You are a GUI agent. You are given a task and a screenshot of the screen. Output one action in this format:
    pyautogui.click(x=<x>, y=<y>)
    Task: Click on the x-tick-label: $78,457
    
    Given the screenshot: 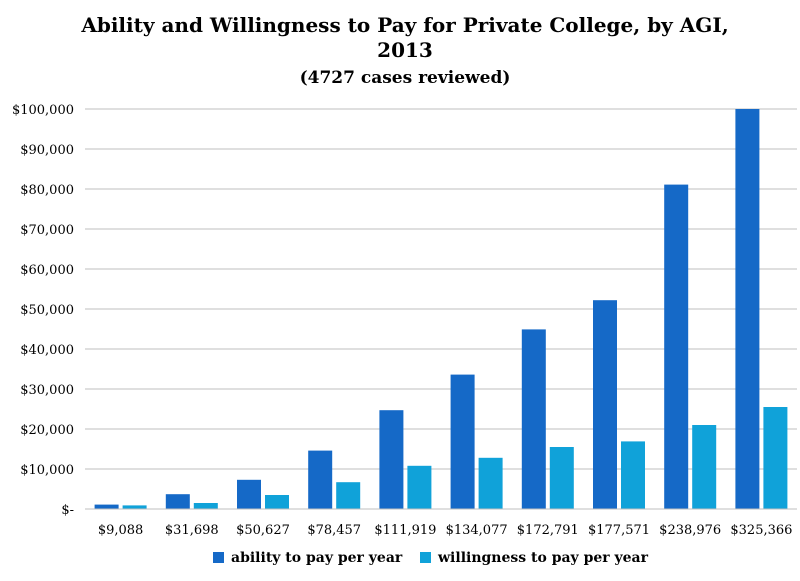 What is the action you would take?
    pyautogui.click(x=334, y=530)
    